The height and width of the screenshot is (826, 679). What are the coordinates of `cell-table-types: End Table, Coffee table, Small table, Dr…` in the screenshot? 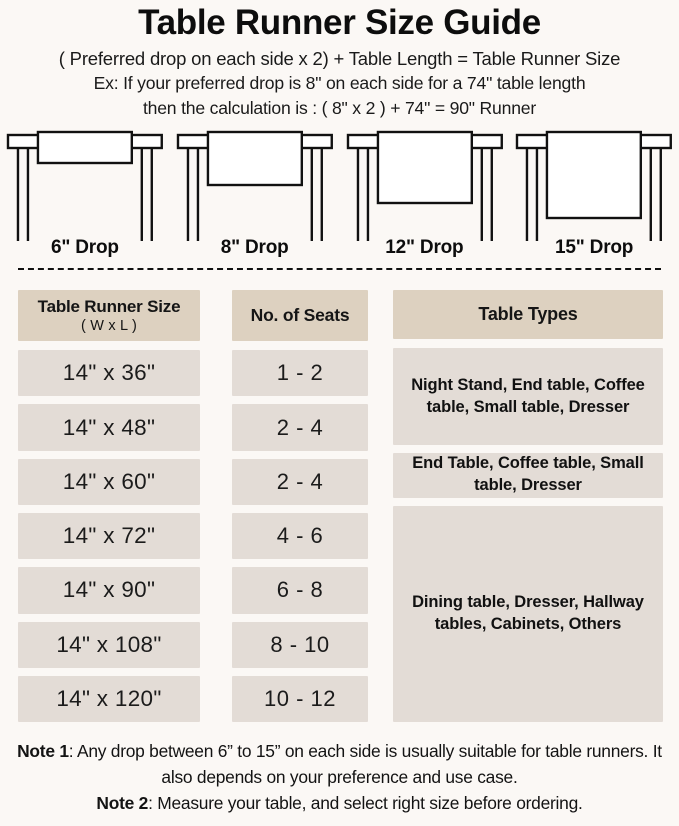 It's located at (528, 475).